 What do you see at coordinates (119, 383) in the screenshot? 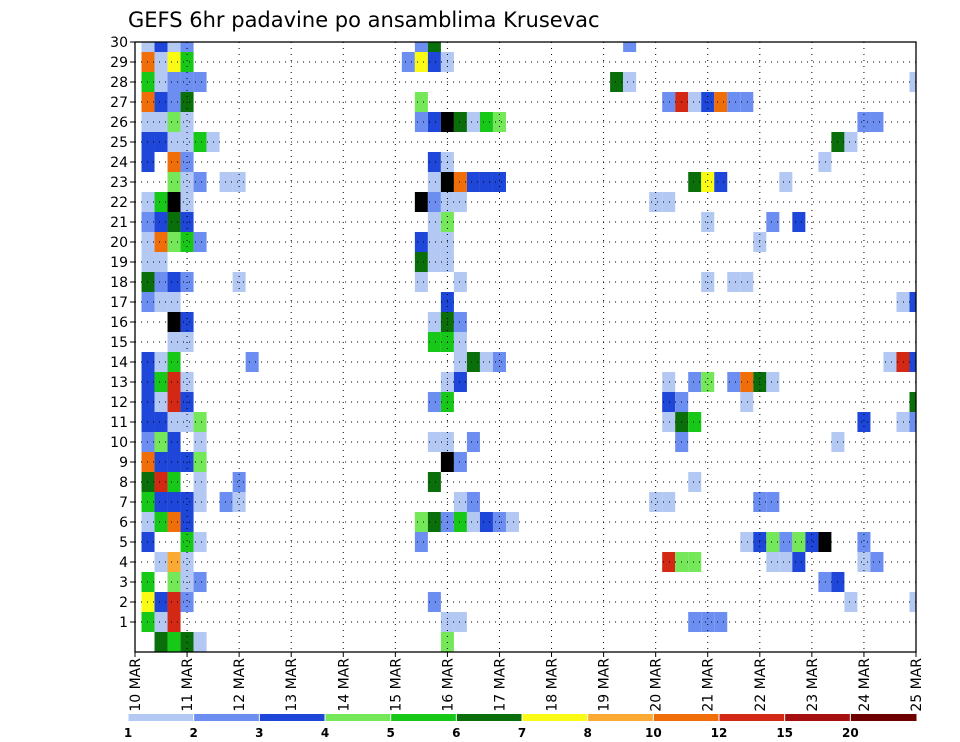
I see `y-tick-label: 13` at bounding box center [119, 383].